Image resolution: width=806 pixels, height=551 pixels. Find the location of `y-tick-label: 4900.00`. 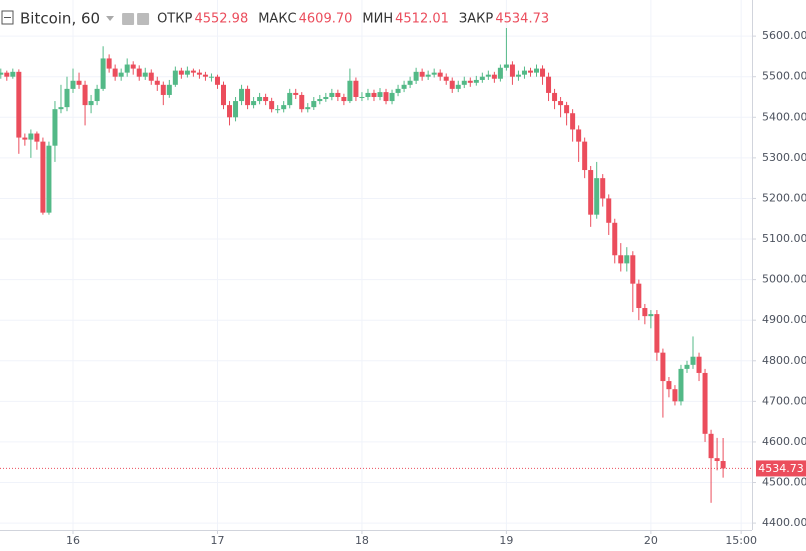

y-tick-label: 4900.00 is located at coordinates (784, 319).